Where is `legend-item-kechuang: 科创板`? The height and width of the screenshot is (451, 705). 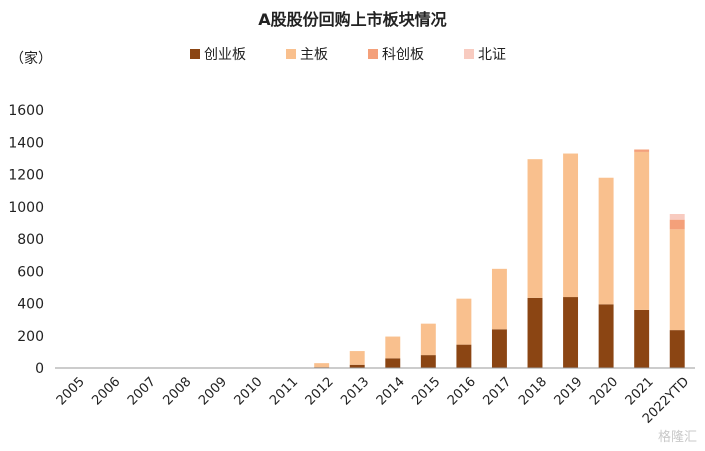
legend-item-kechuang: 科创板 is located at coordinates (396, 54).